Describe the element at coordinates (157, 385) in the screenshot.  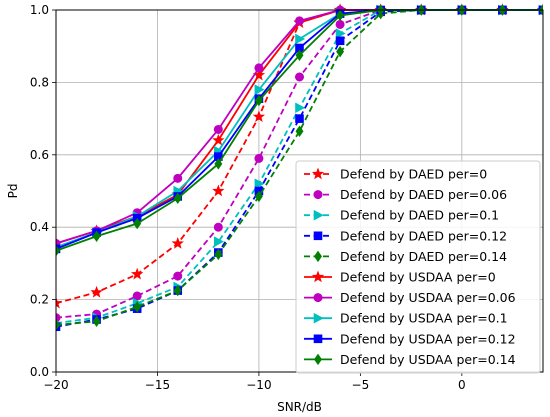
I see `x-tick-label: −15` at that location.